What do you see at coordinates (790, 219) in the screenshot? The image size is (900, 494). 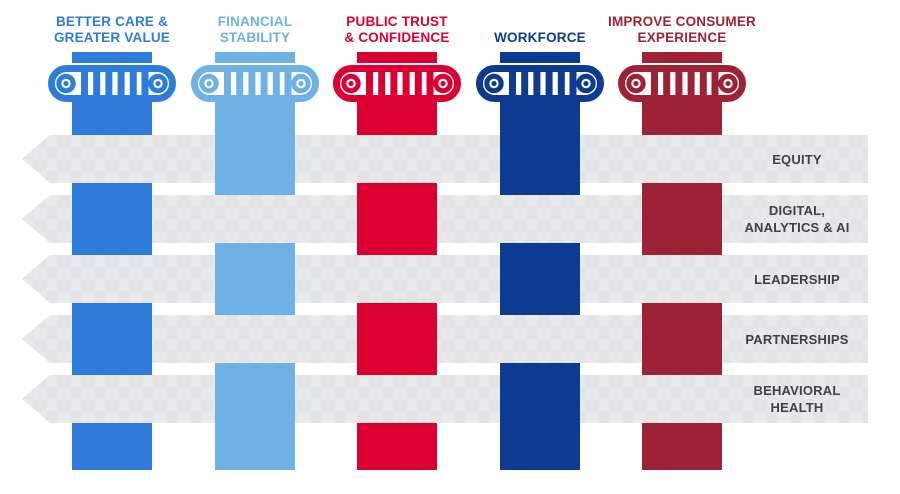 I see `band-label: DIGITAL, ANALYTICS & AI` at bounding box center [790, 219].